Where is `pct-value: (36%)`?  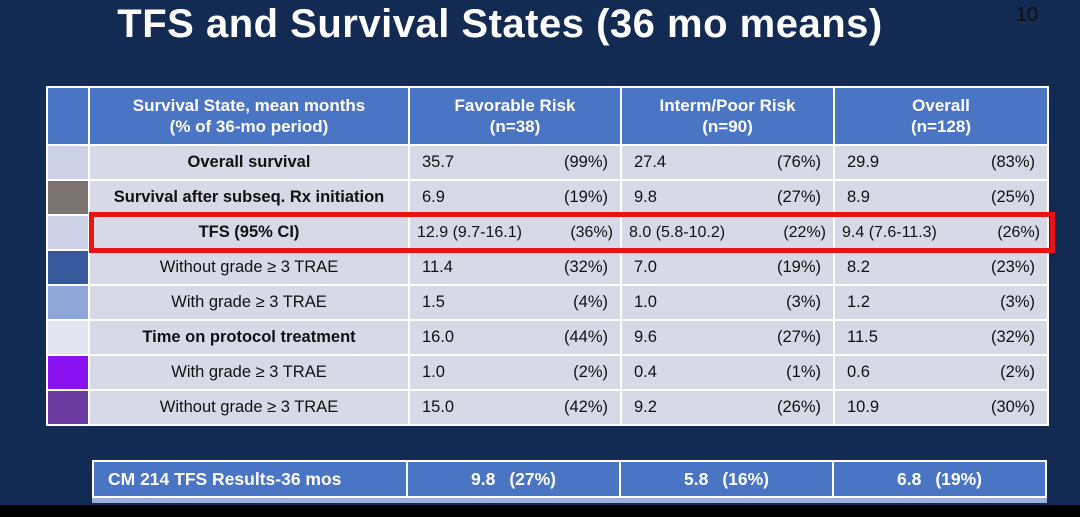
pct-value: (36%) is located at coordinates (591, 232).